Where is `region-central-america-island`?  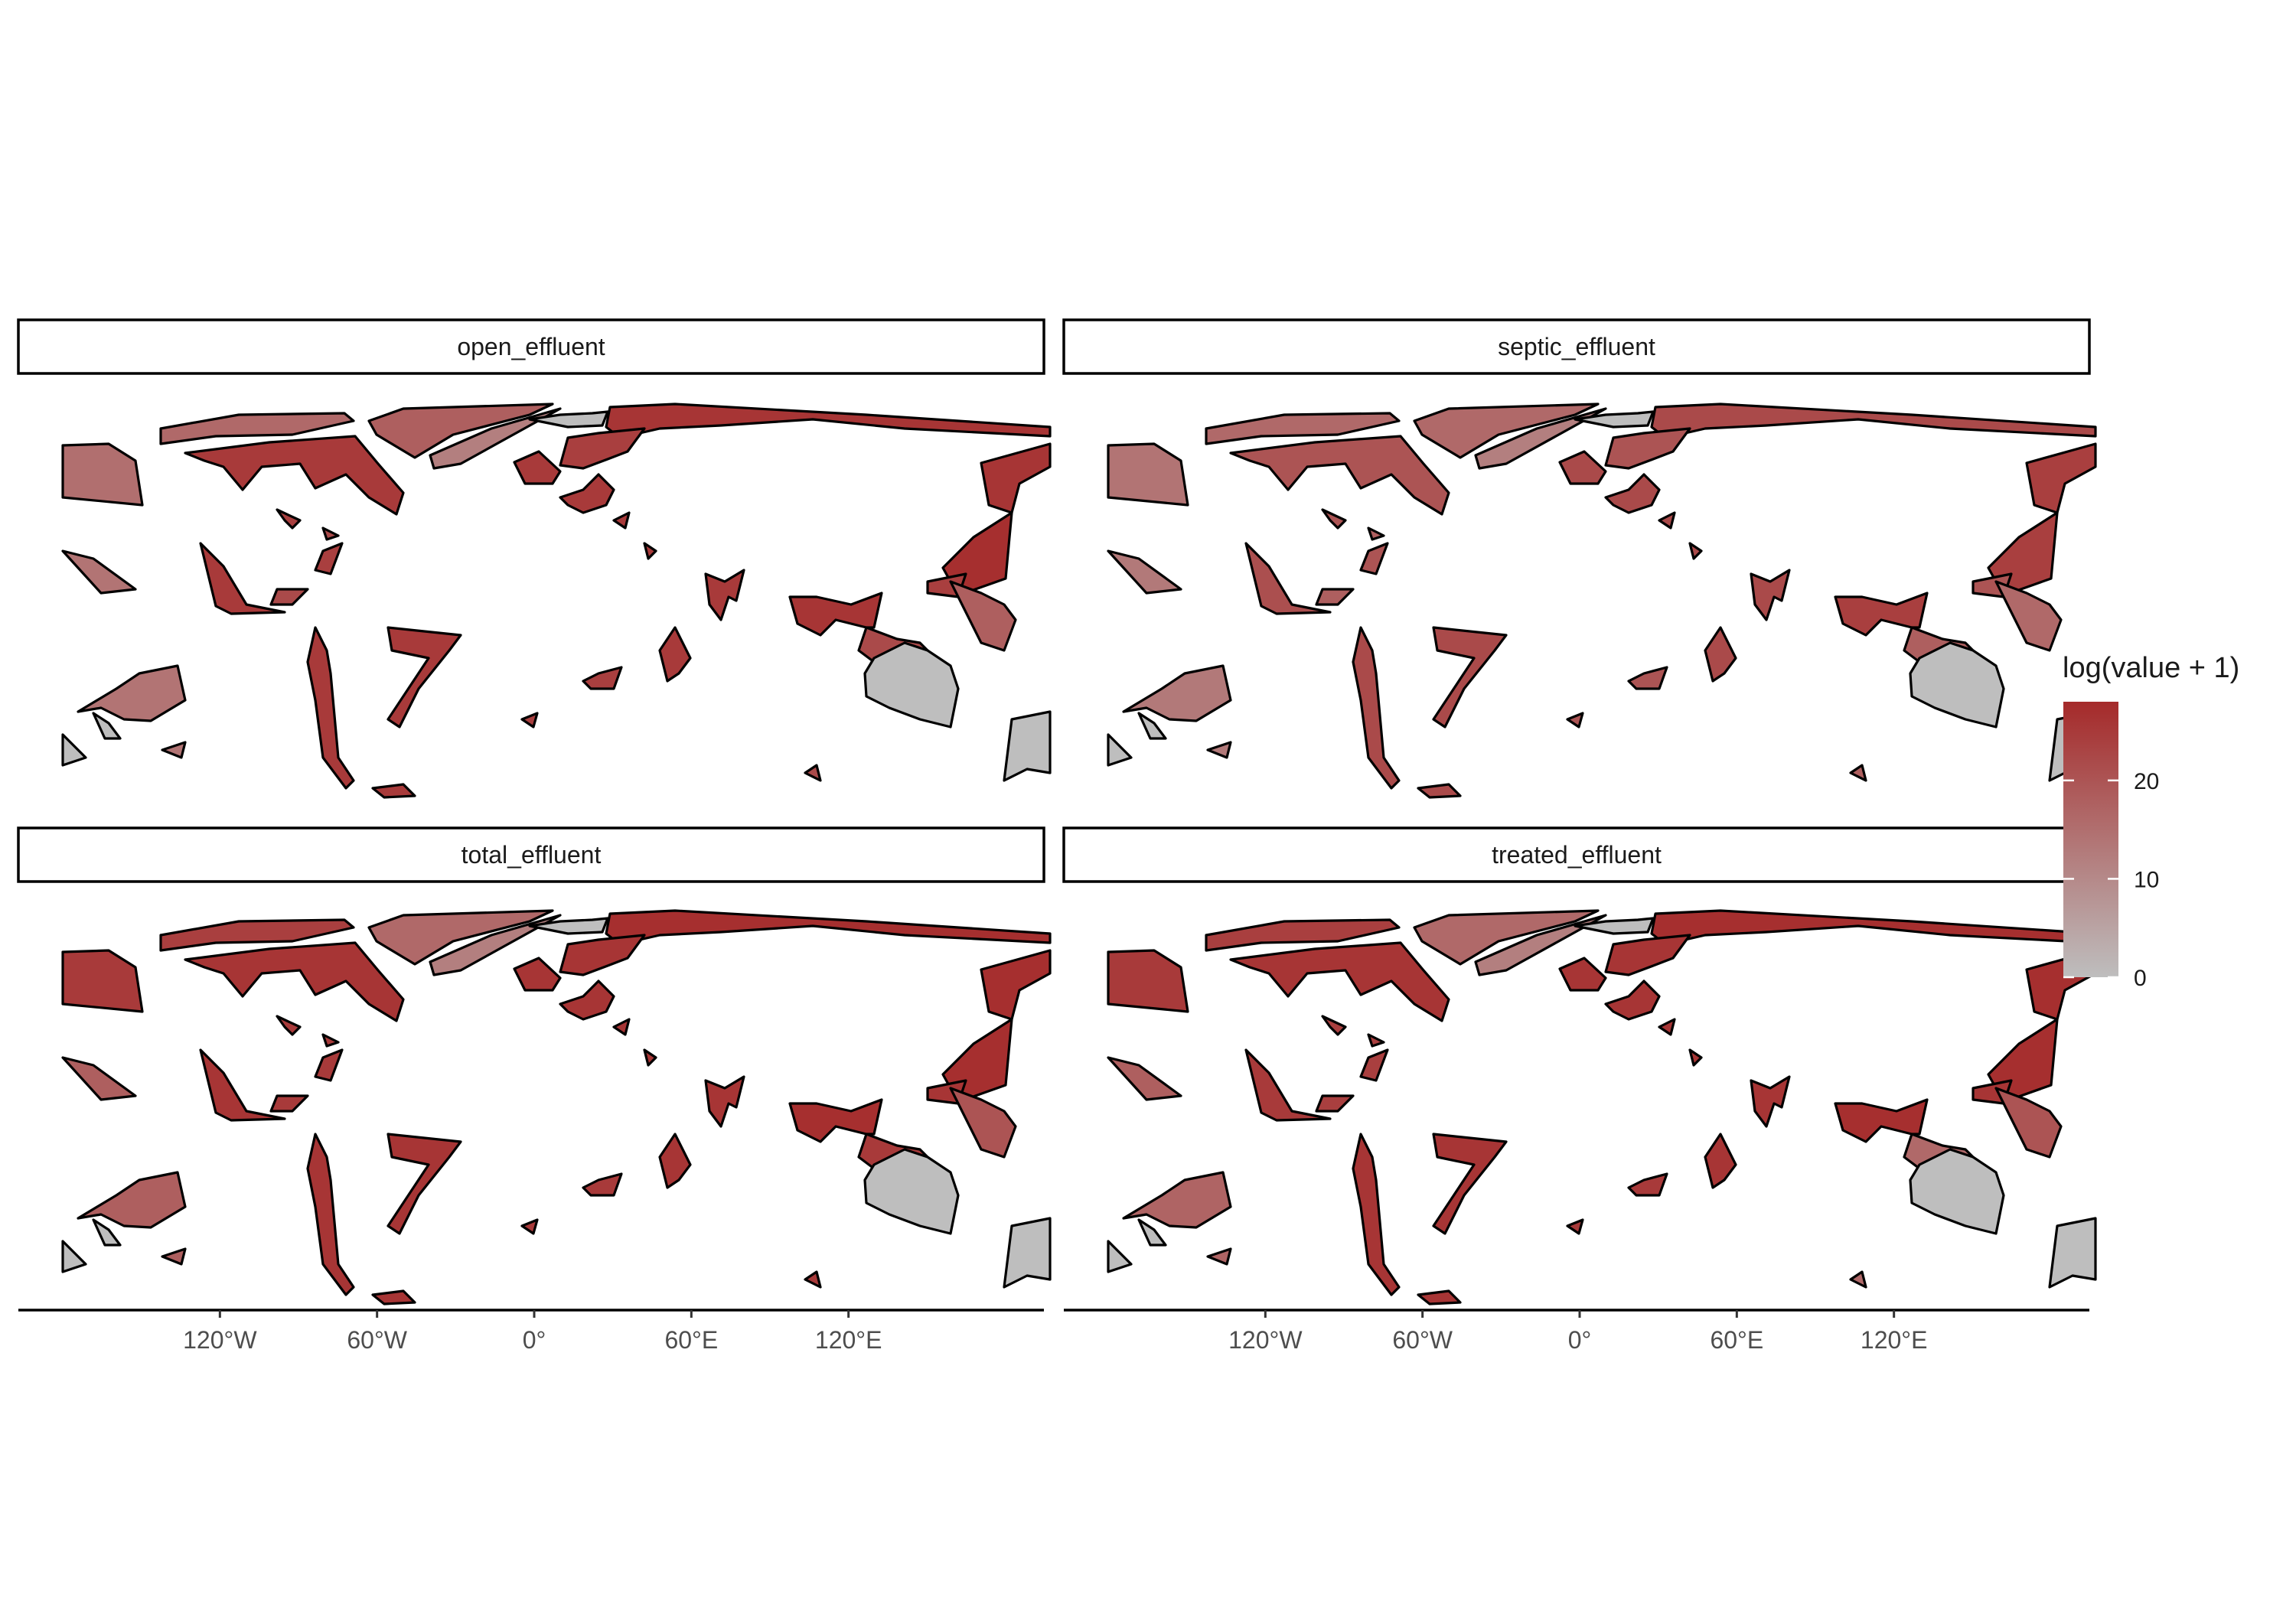 region-central-america-island is located at coordinates (1376, 533).